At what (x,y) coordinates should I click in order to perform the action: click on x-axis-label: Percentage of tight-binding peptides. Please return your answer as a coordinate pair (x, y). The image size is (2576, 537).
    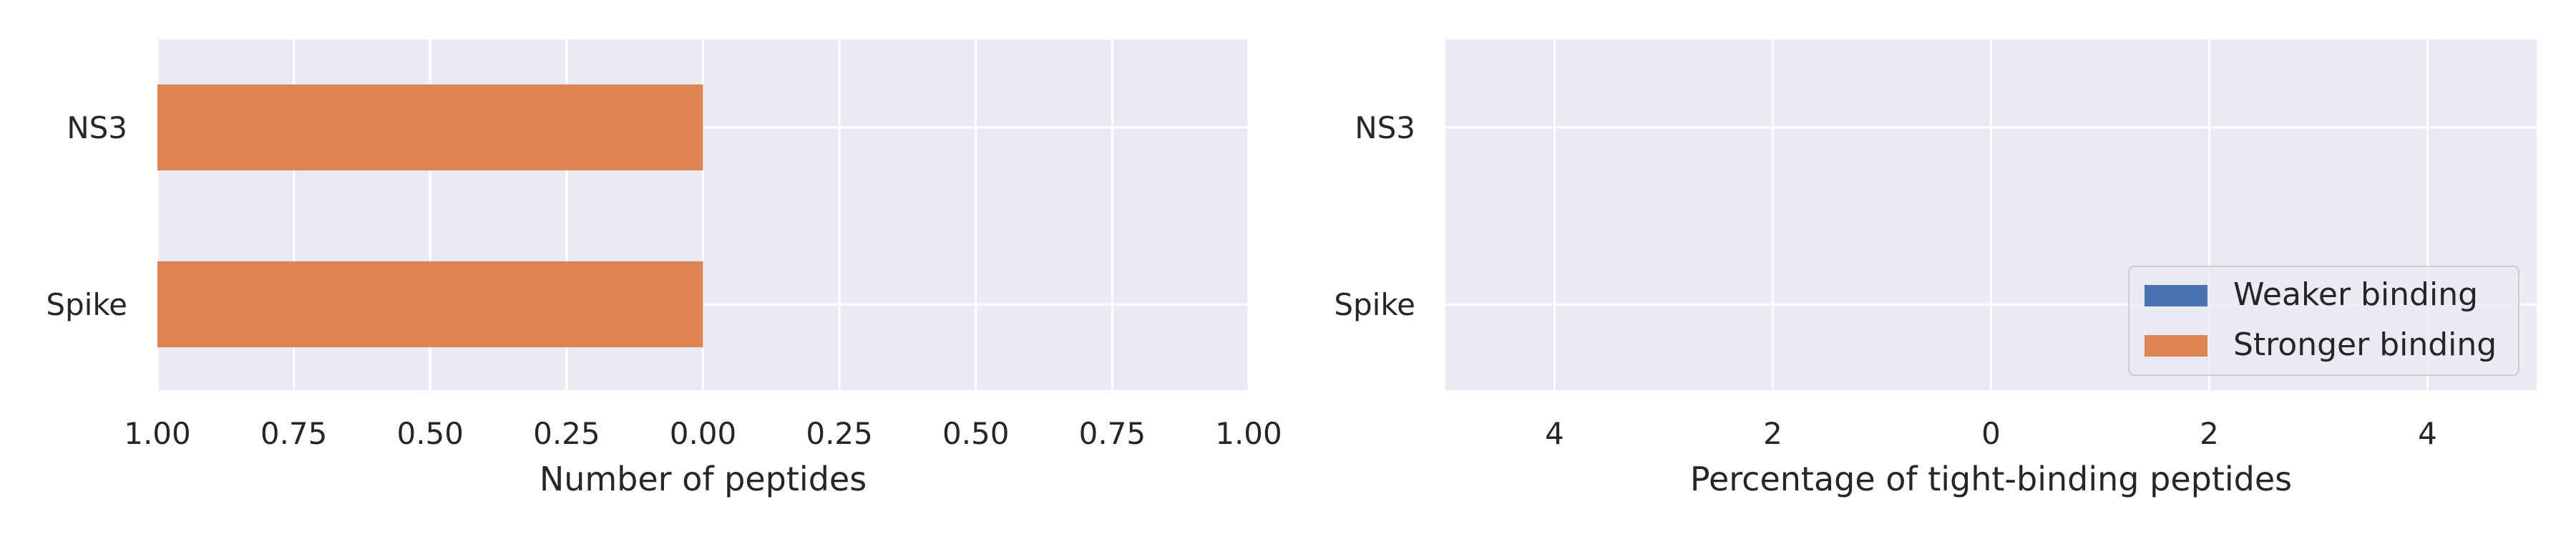
    Looking at the image, I should click on (1991, 479).